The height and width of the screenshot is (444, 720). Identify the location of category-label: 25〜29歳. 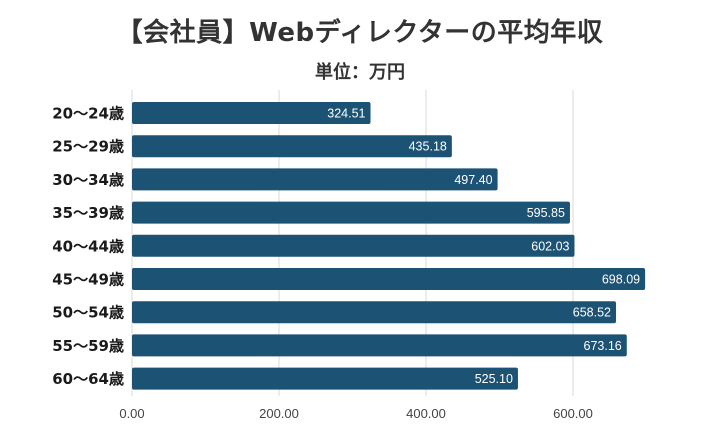
(88, 147).